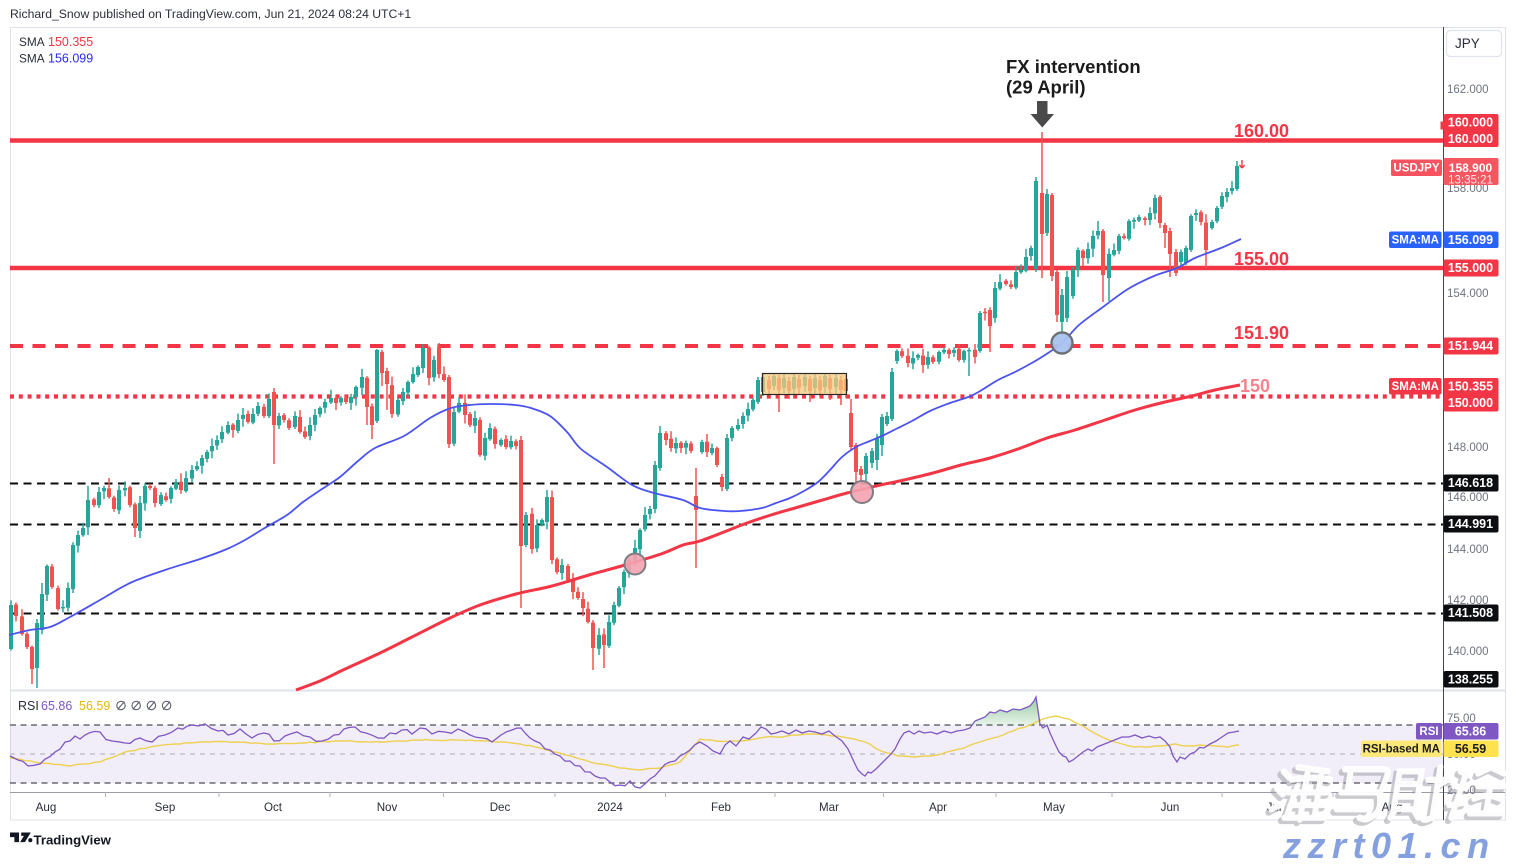 The width and height of the screenshot is (1516, 867). I want to click on svg-text: 146.618, so click(1470, 483).